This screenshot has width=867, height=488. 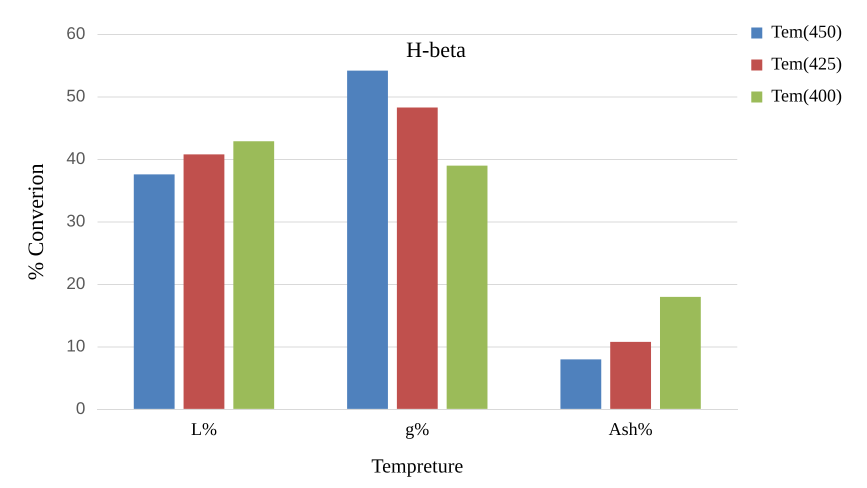 What do you see at coordinates (203, 428) in the screenshot?
I see `x-tick-label: L%` at bounding box center [203, 428].